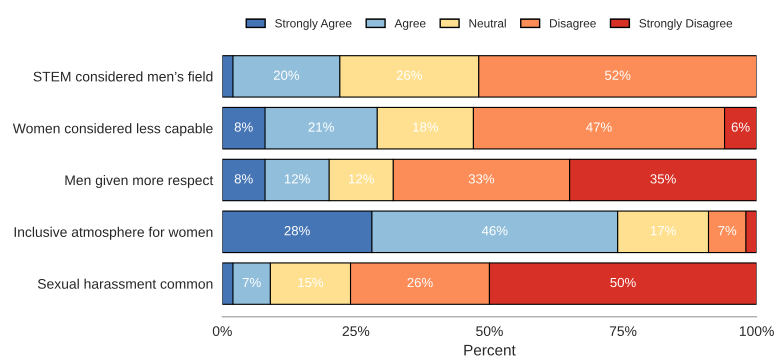  Describe the element at coordinates (495, 231) in the screenshot. I see `data-label: 46%` at that location.